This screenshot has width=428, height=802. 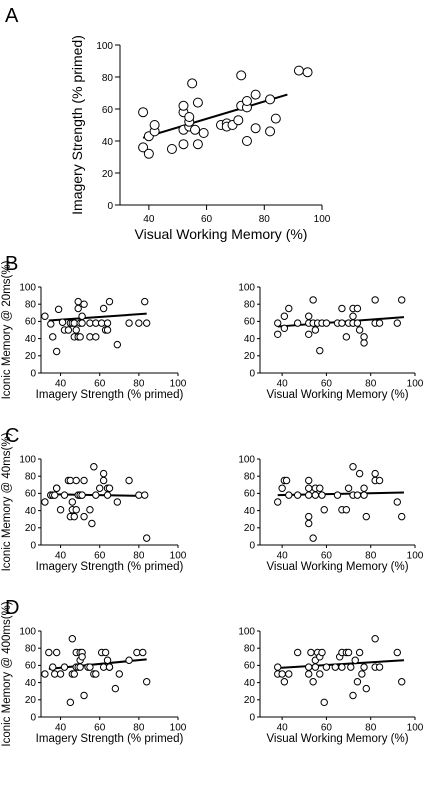 What do you see at coordinates (11, 264) in the screenshot?
I see `panel-letter-b: B` at bounding box center [11, 264].